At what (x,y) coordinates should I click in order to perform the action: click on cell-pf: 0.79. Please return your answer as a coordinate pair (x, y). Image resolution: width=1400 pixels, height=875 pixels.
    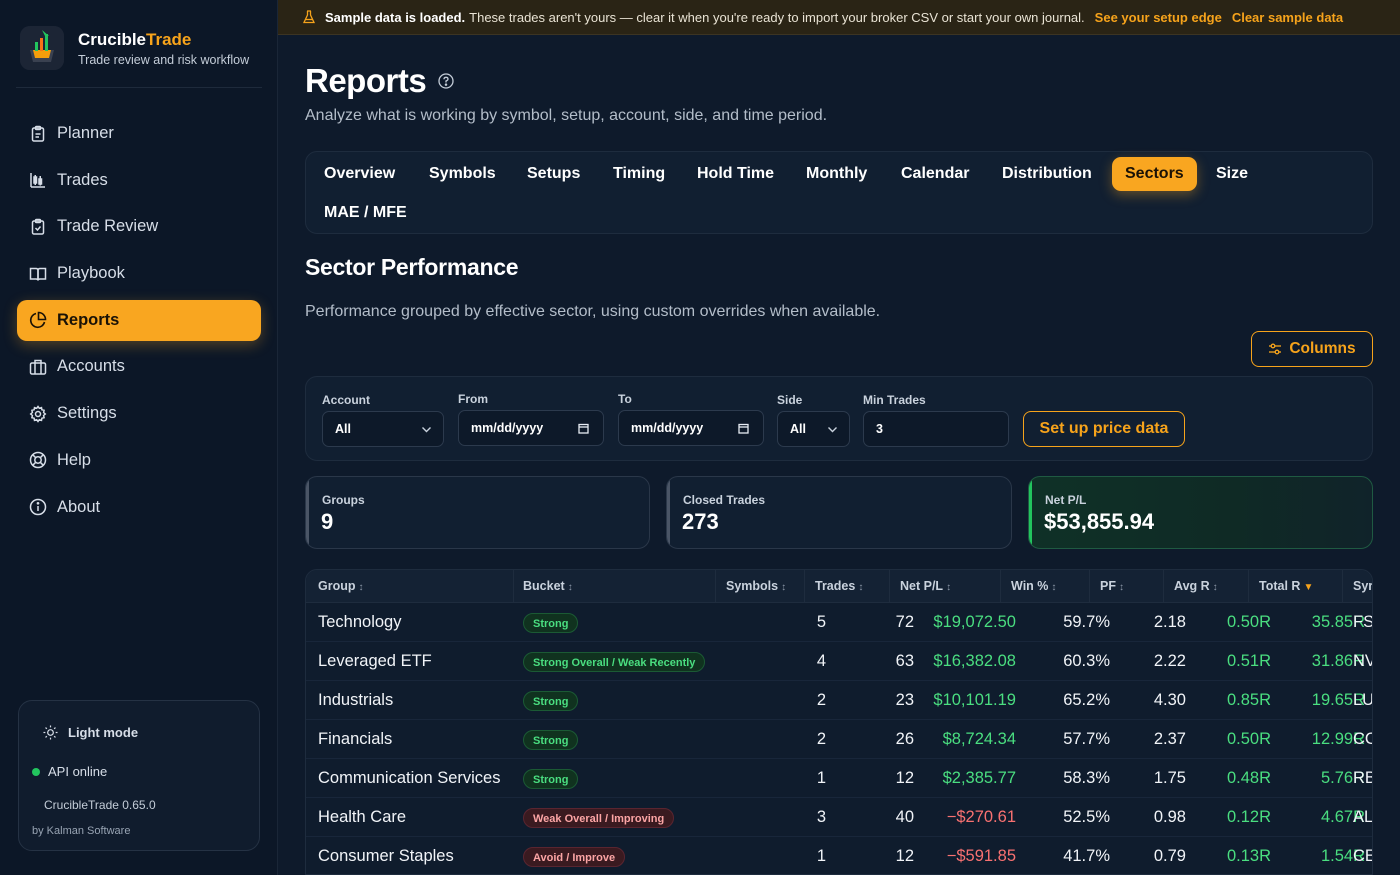
    Looking at the image, I should click on (1169, 856).